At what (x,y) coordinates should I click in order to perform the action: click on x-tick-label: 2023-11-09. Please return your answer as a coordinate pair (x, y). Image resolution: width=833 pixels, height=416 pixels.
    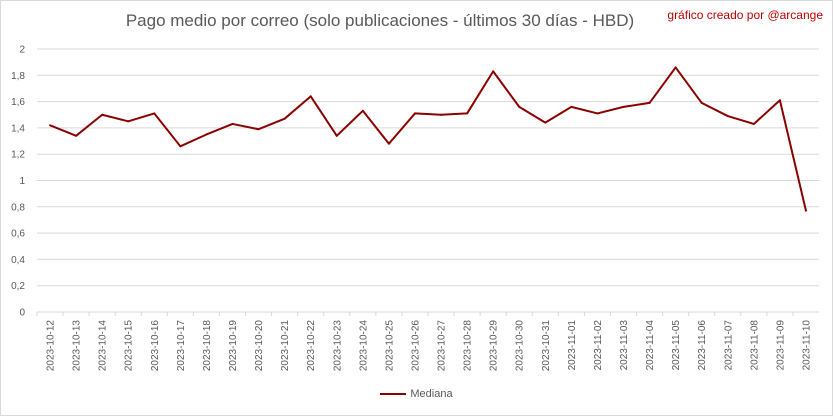
    Looking at the image, I should click on (780, 345).